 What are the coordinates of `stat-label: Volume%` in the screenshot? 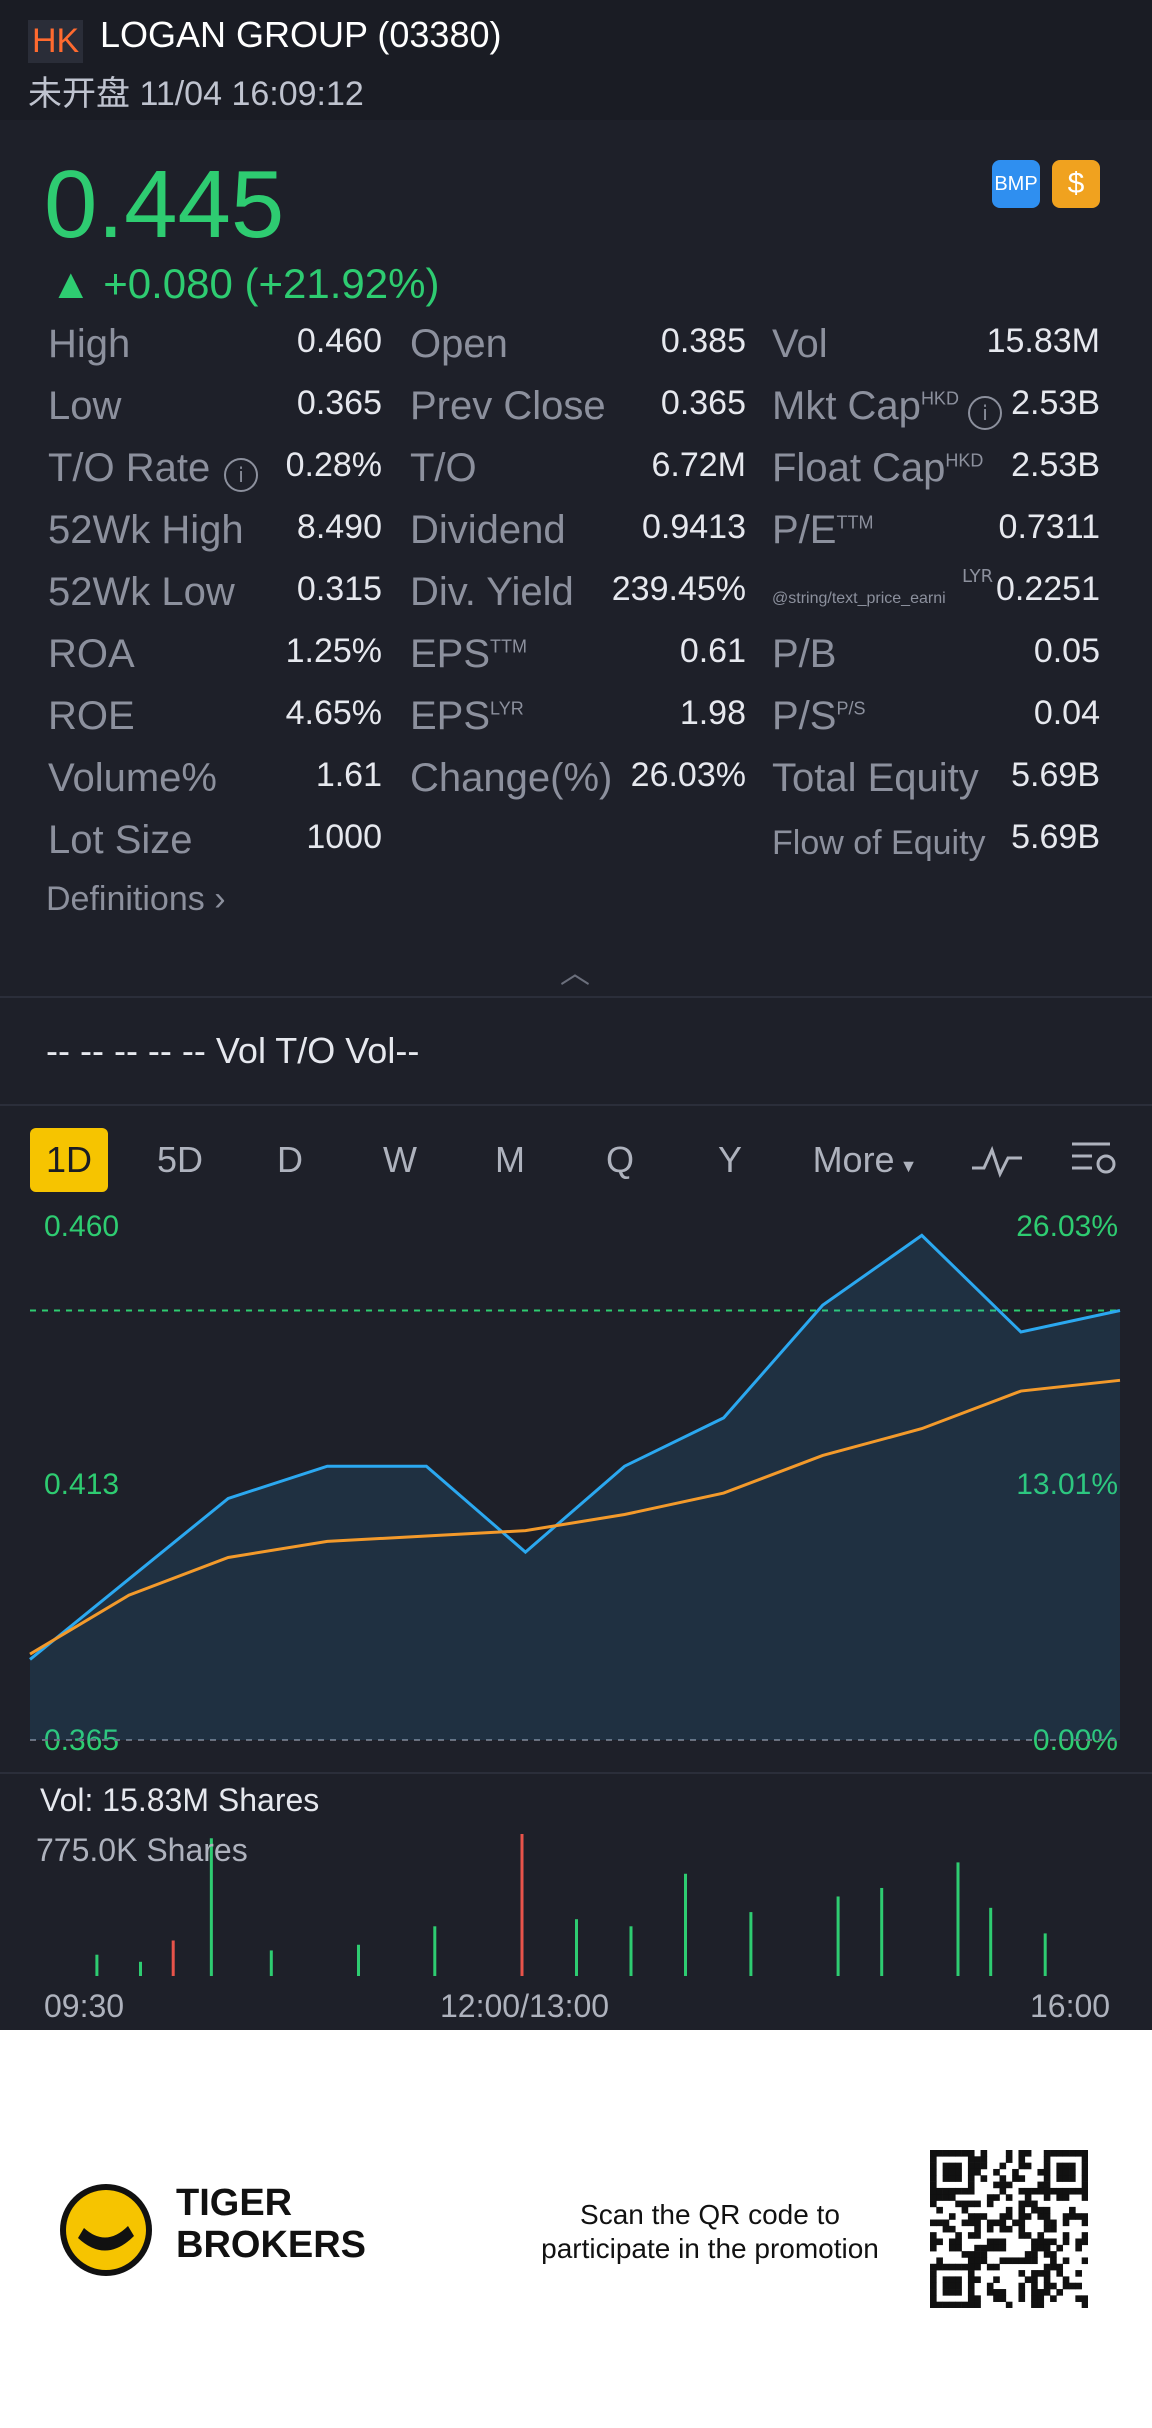 It's located at (132, 778).